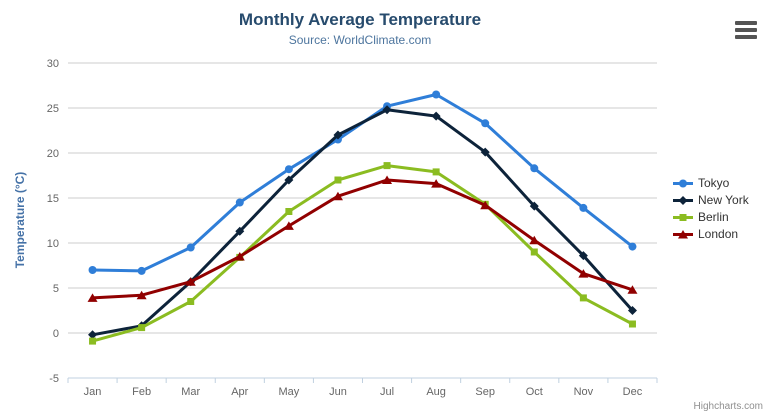 This screenshot has width=769, height=416. I want to click on legend-item-tokyo: Tokyo, so click(710, 183).